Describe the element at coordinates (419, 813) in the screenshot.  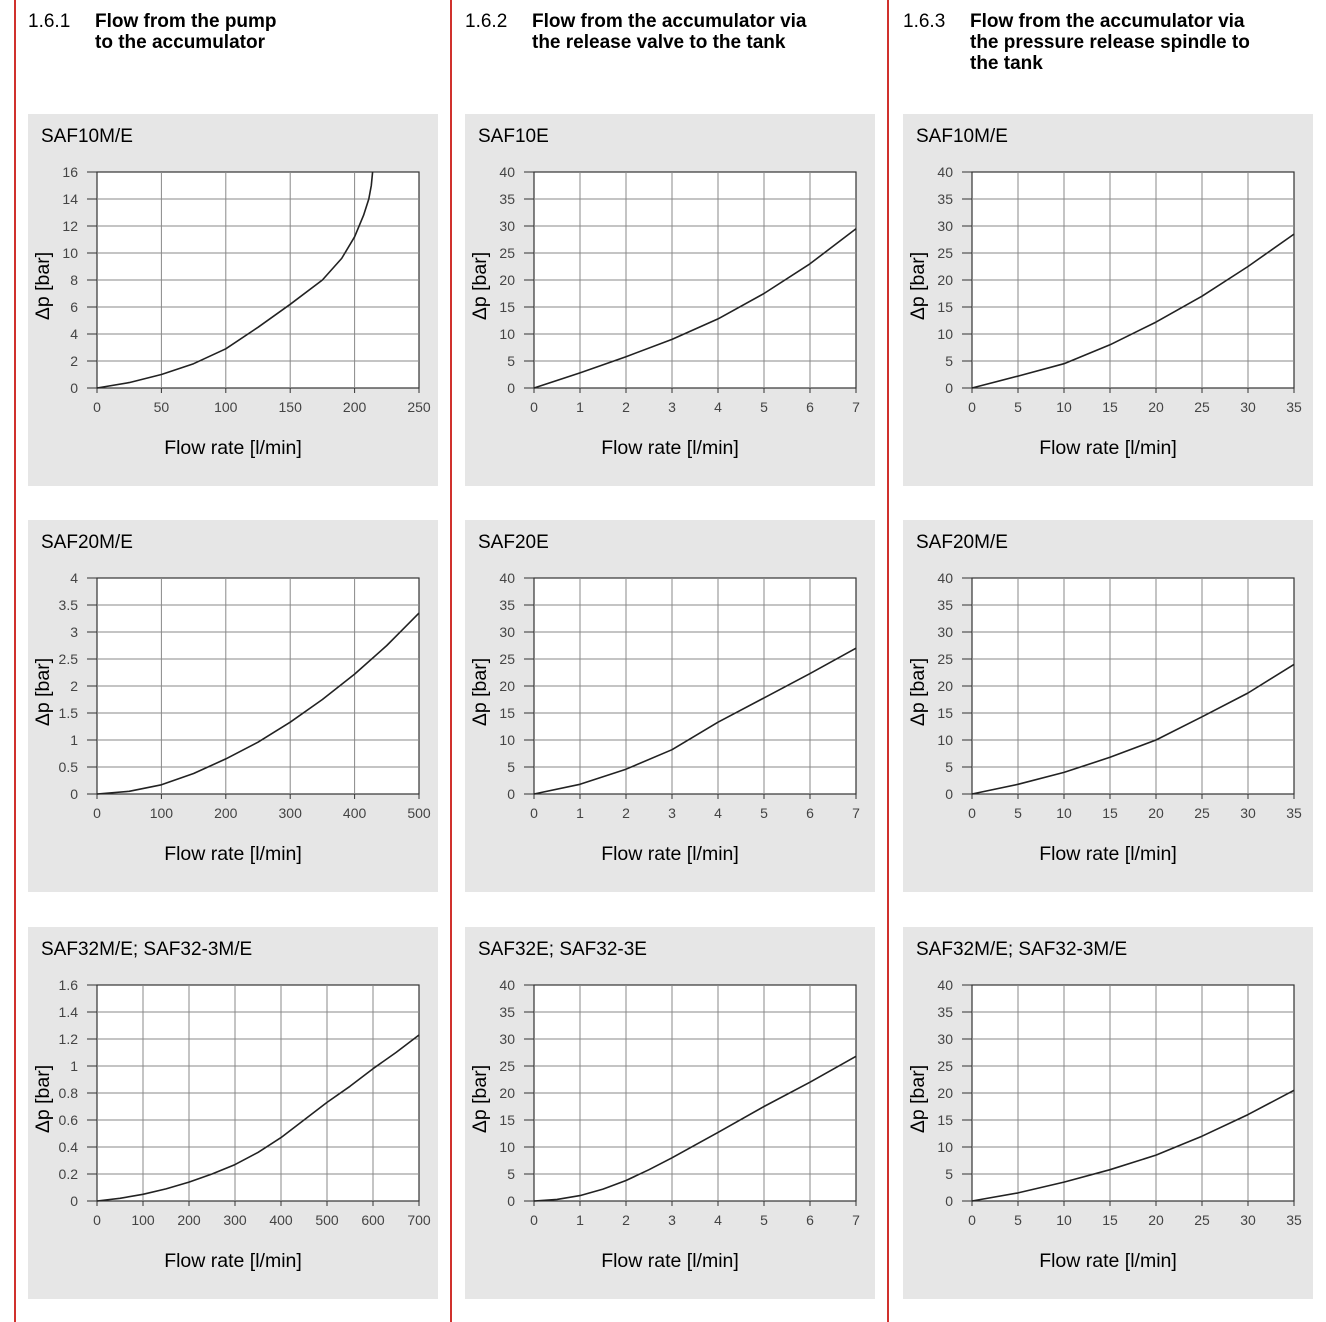
I see `x-tick-label: 500` at that location.